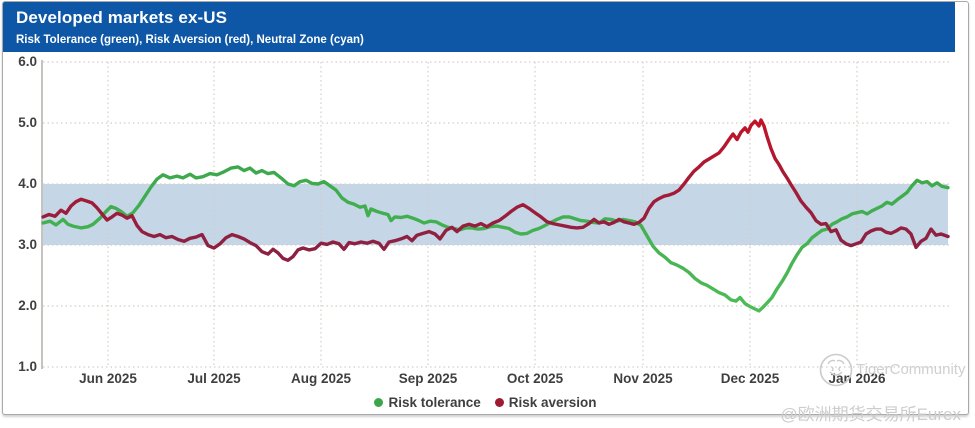  Describe the element at coordinates (485, 402) in the screenshot. I see `chart-legend: Risk tolerance Risk aversion` at that location.